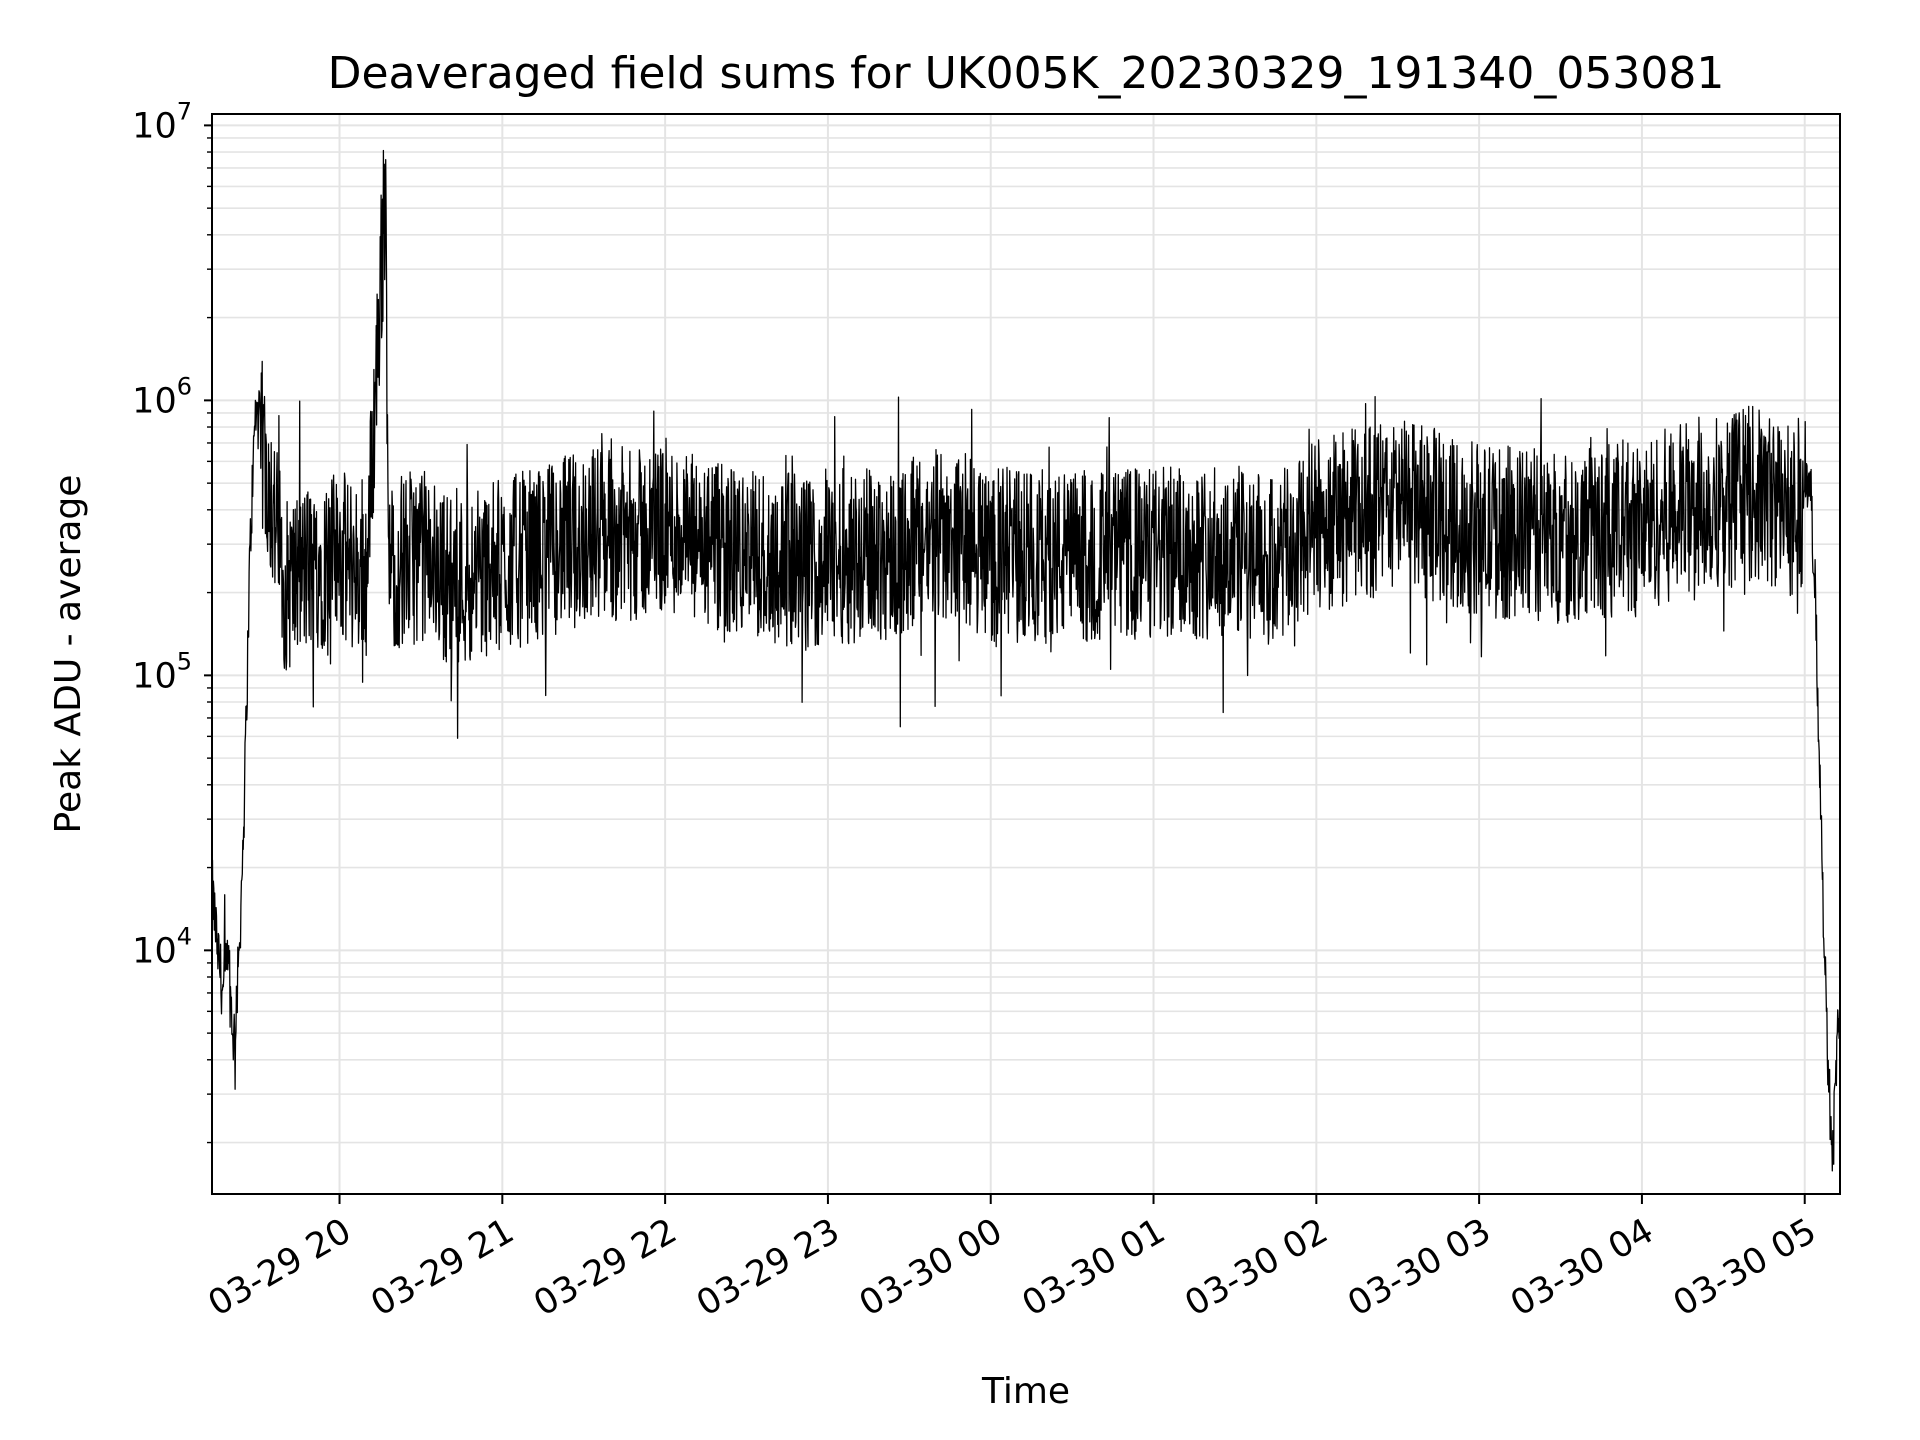  What do you see at coordinates (162, 946) in the screenshot?
I see `y-tick-label: 10⁴` at bounding box center [162, 946].